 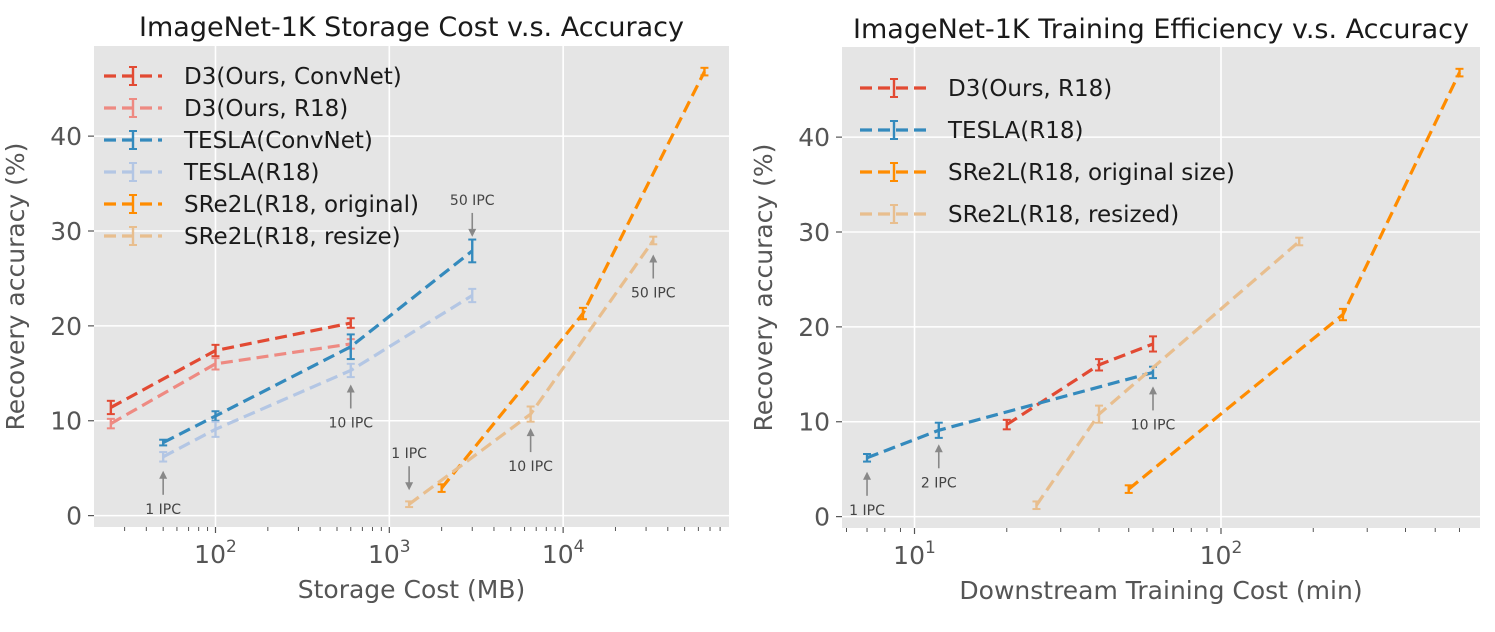 I want to click on x-tick-exponent: 1, so click(x=930, y=548).